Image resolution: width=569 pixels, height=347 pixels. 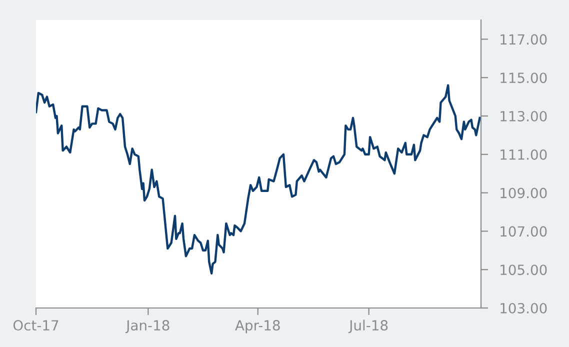 I want to click on y-tick-label: 103.00, so click(x=523, y=308).